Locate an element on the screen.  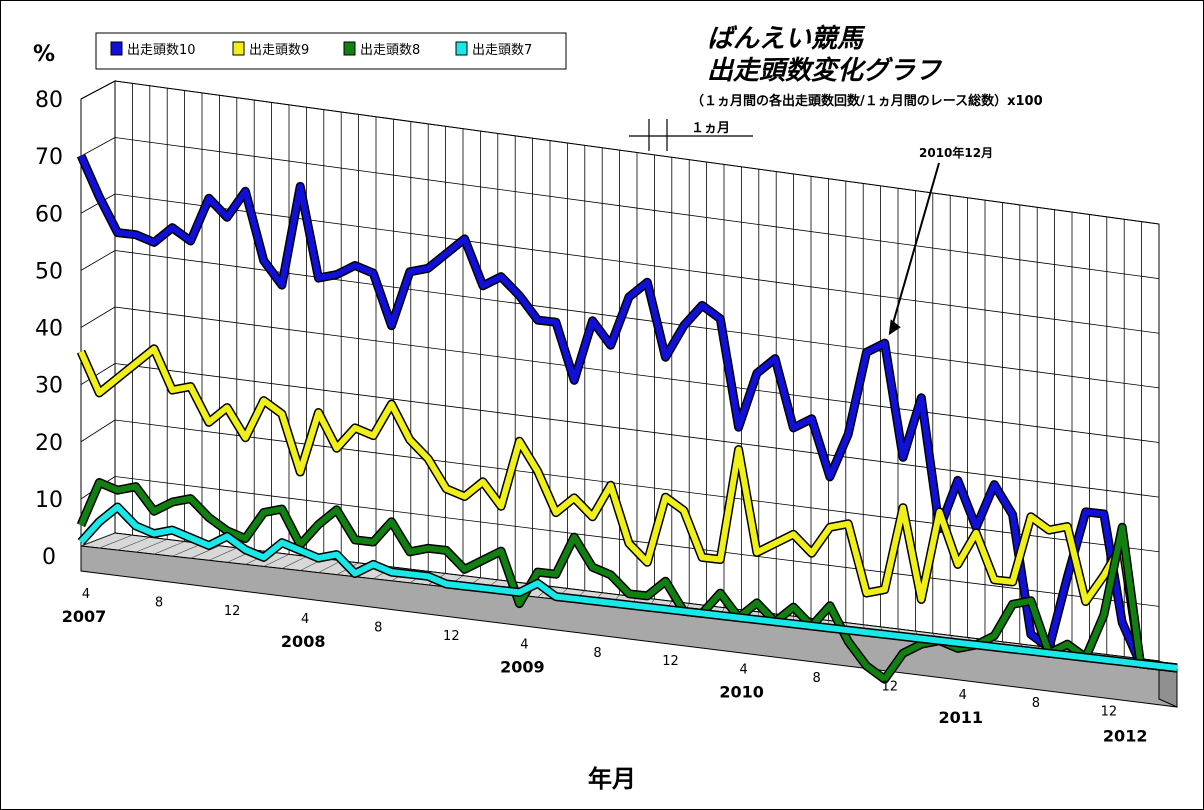
y-axis-label: % is located at coordinates (44, 54).